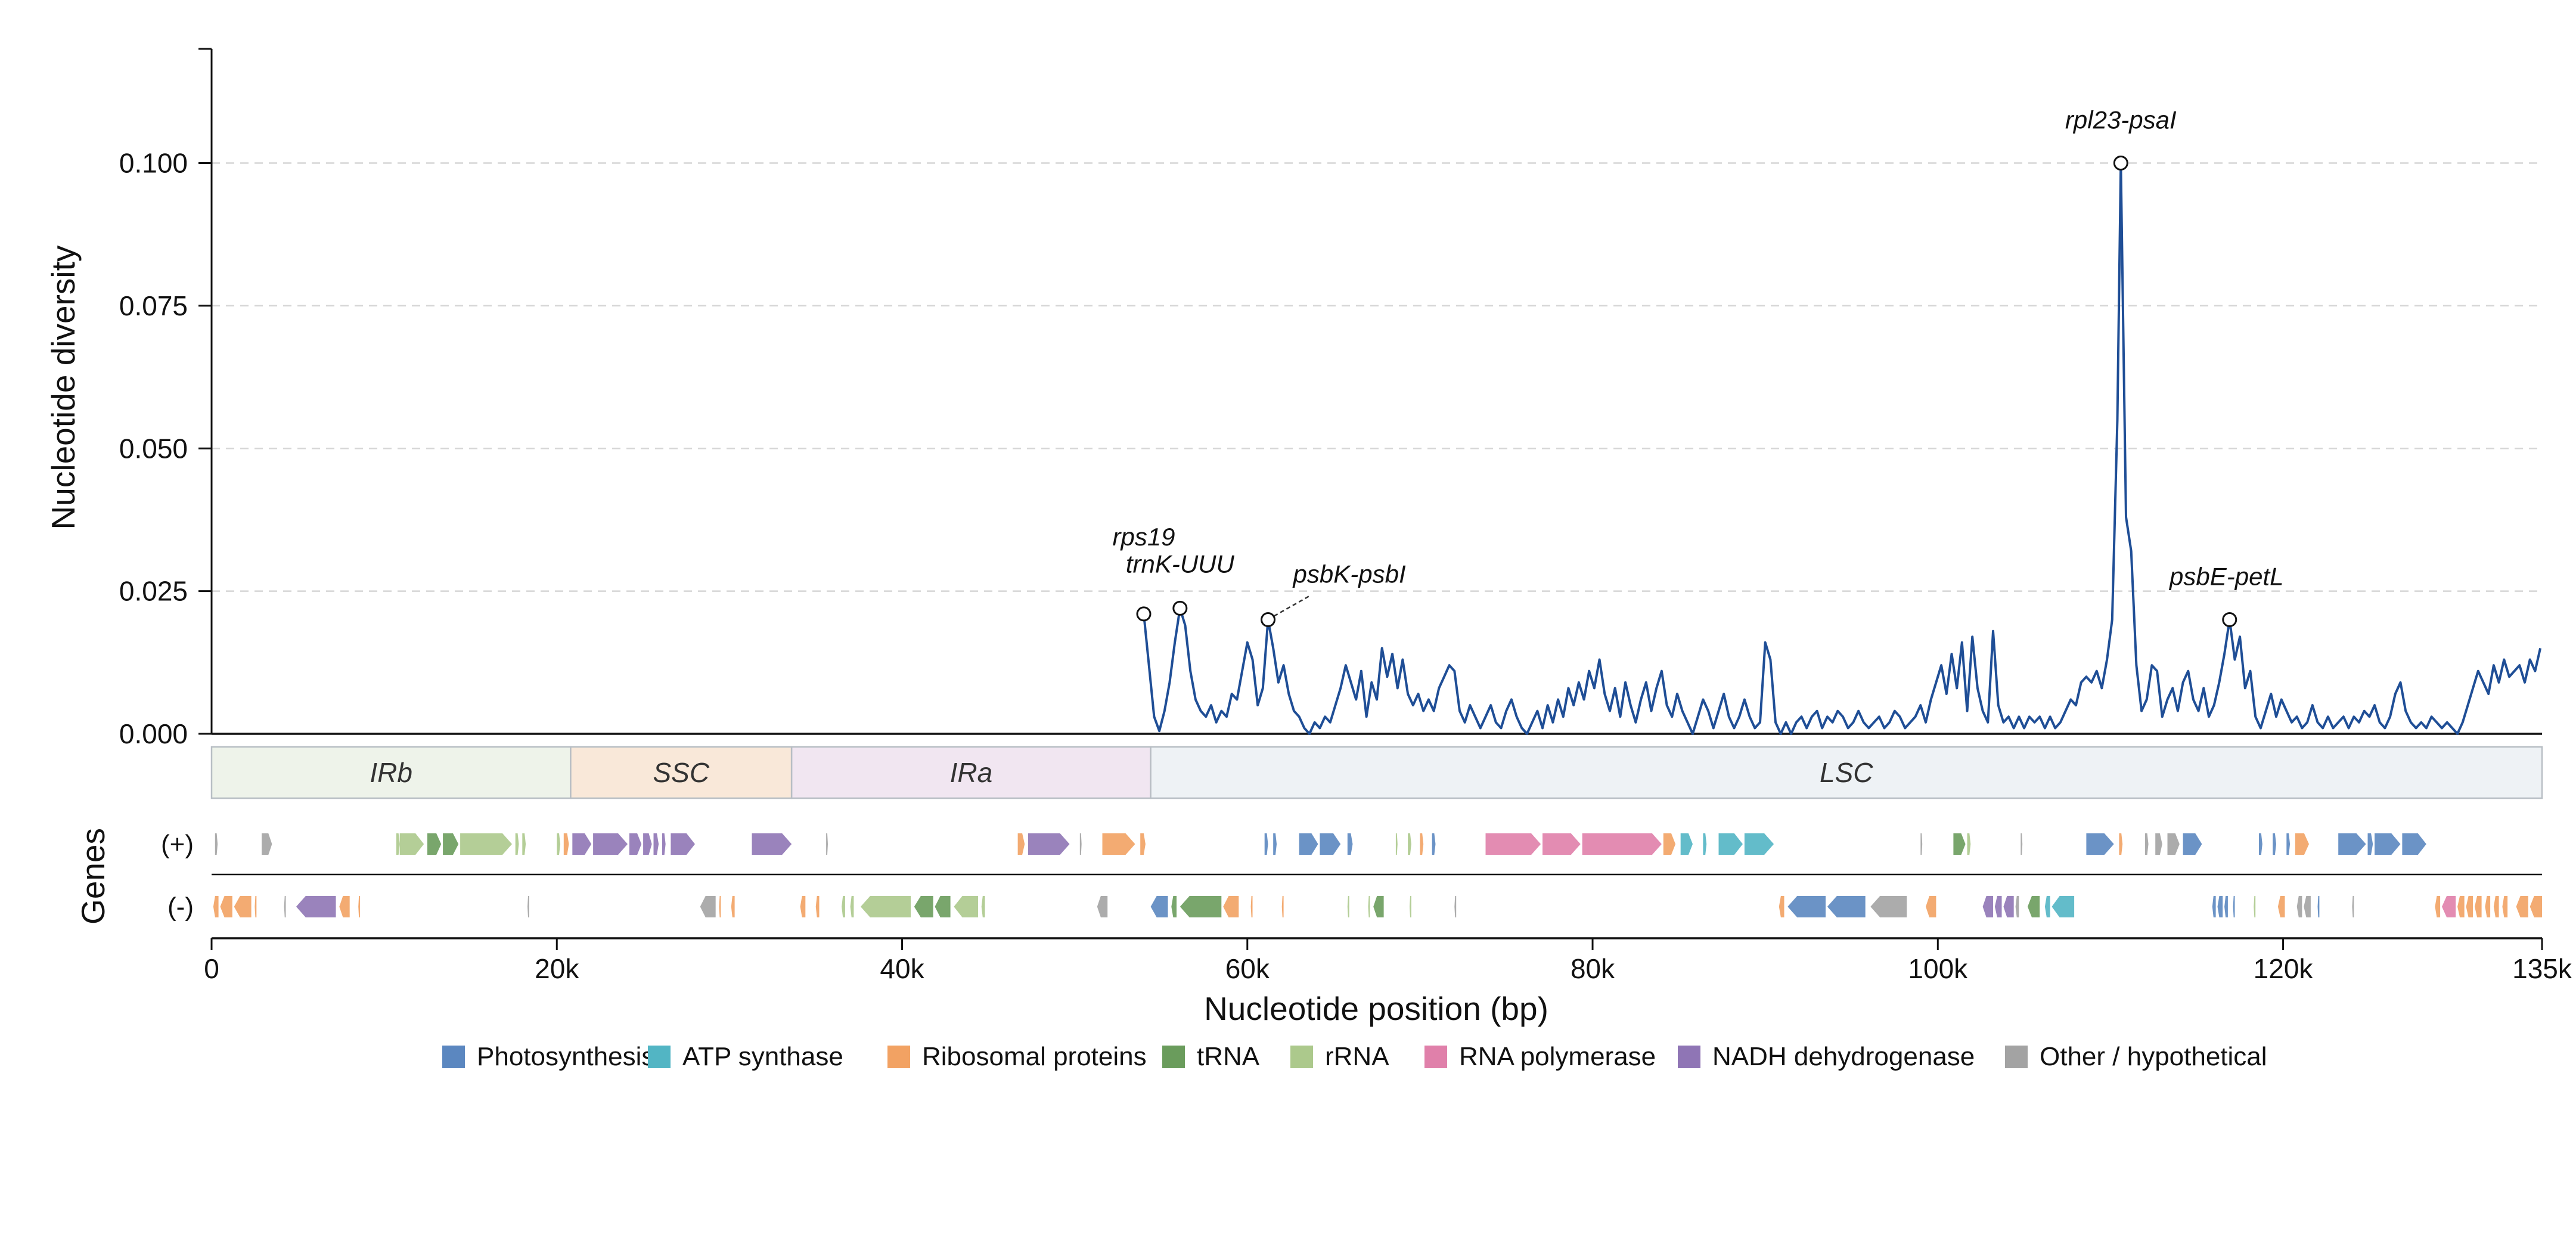 This screenshot has width=2576, height=1253. I want to click on x-tick-label: 40k, so click(902, 968).